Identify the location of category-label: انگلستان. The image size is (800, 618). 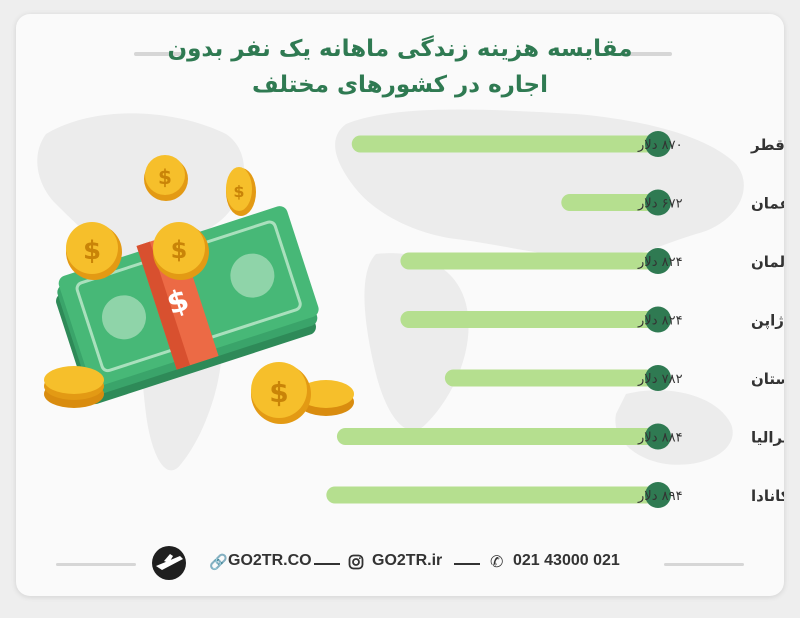
(767, 379).